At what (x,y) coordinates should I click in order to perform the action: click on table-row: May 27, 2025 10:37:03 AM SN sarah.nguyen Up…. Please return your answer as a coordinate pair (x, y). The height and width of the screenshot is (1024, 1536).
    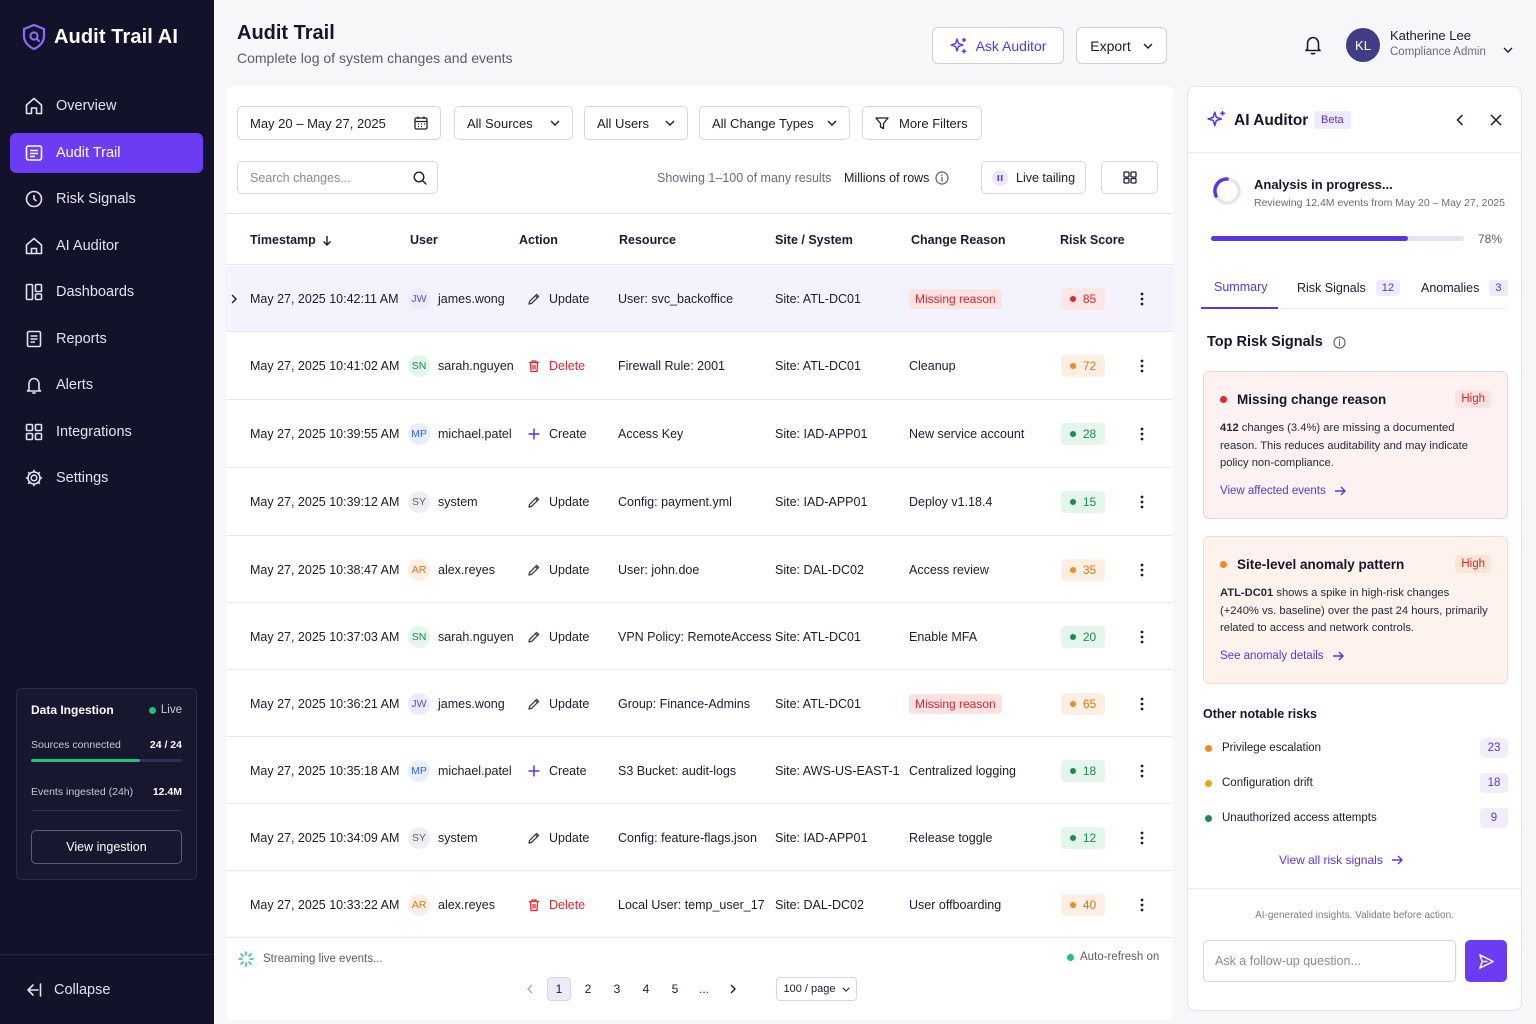
    Looking at the image, I should click on (699, 636).